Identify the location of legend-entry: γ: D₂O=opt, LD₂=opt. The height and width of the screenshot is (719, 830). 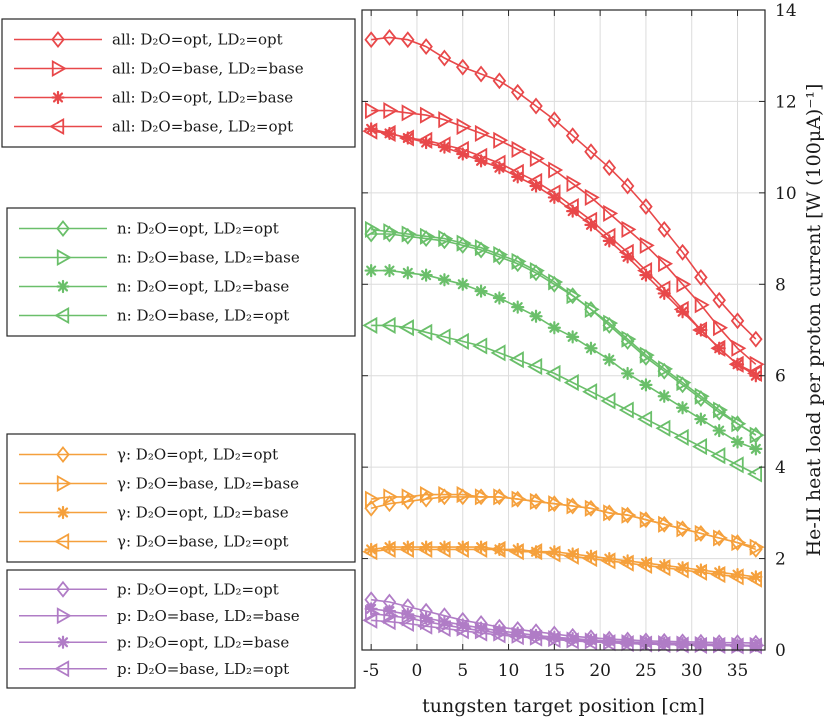
(148, 455).